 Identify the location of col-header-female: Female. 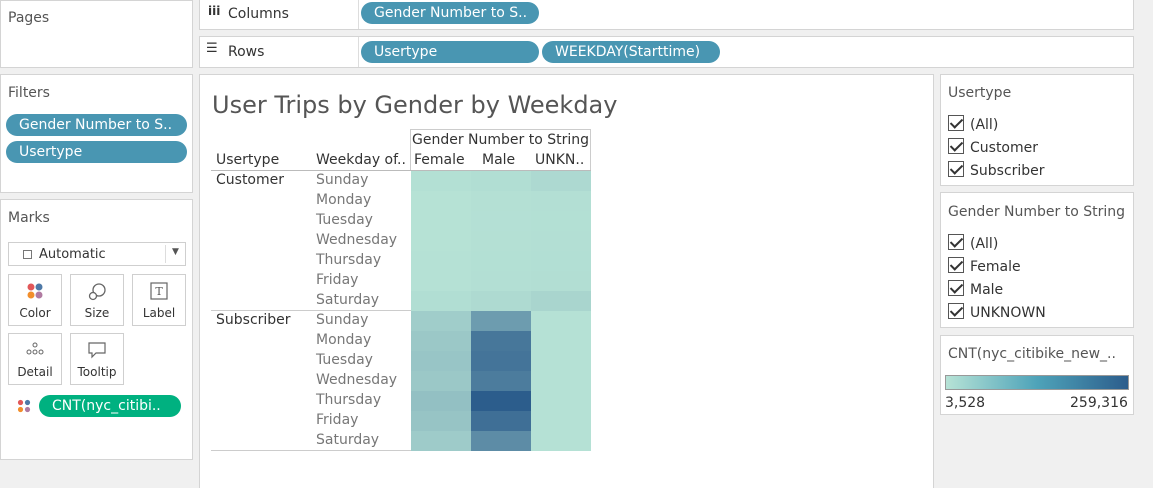
(439, 160).